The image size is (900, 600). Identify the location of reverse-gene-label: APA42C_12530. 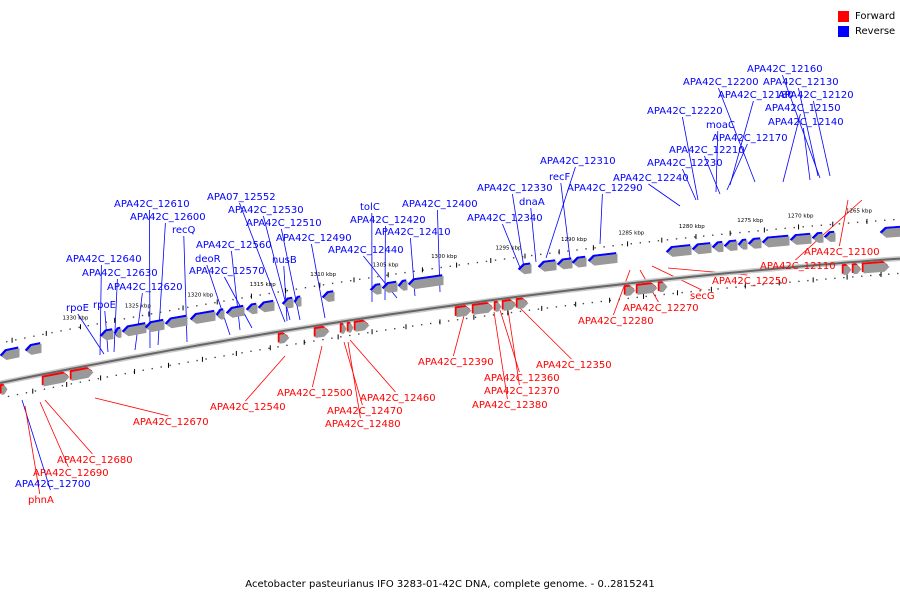
(266, 210).